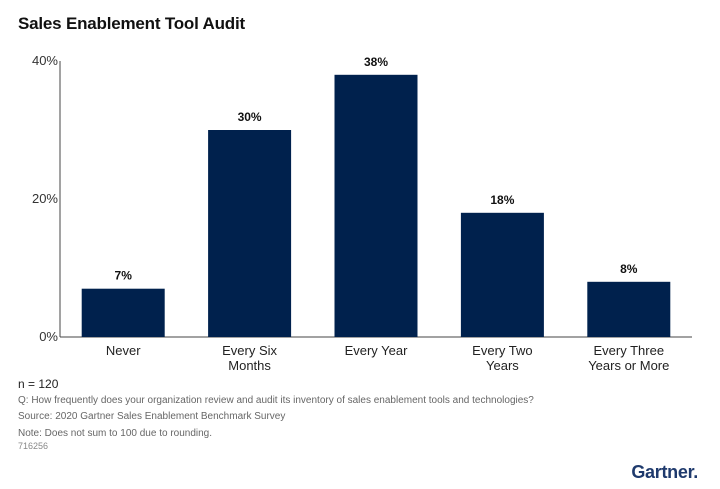 The height and width of the screenshot is (489, 720). What do you see at coordinates (629, 269) in the screenshot?
I see `data-label: 8%` at bounding box center [629, 269].